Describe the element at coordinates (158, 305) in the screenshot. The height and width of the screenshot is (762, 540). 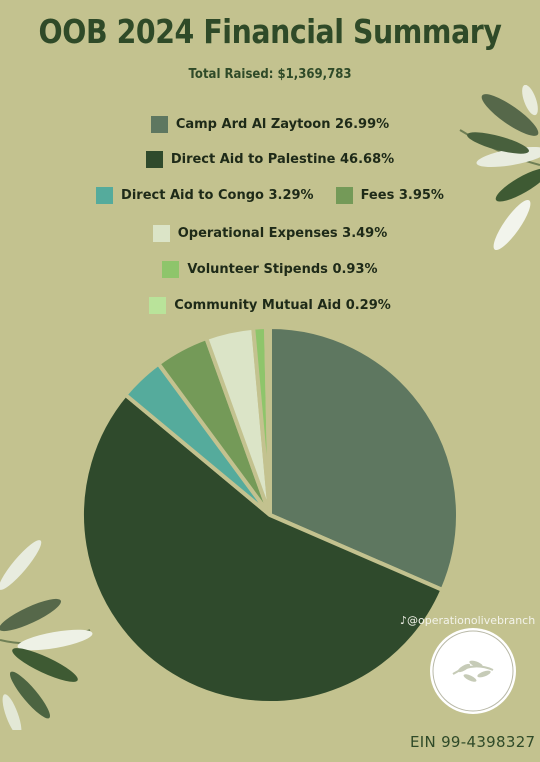
I see `legend-swatch-mutual-aid` at that location.